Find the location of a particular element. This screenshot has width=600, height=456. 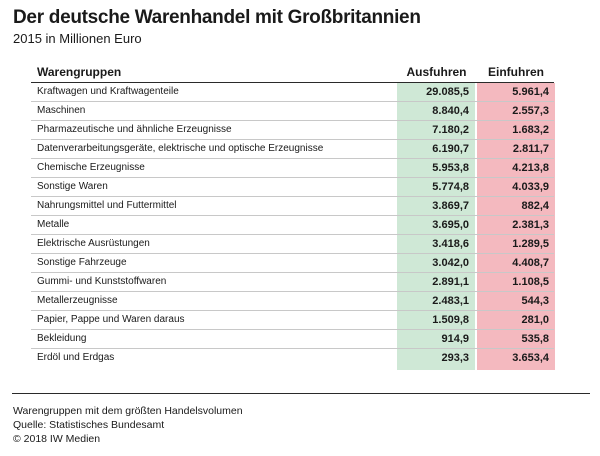

row-einfuhren-value: 281,0 is located at coordinates (535, 320).